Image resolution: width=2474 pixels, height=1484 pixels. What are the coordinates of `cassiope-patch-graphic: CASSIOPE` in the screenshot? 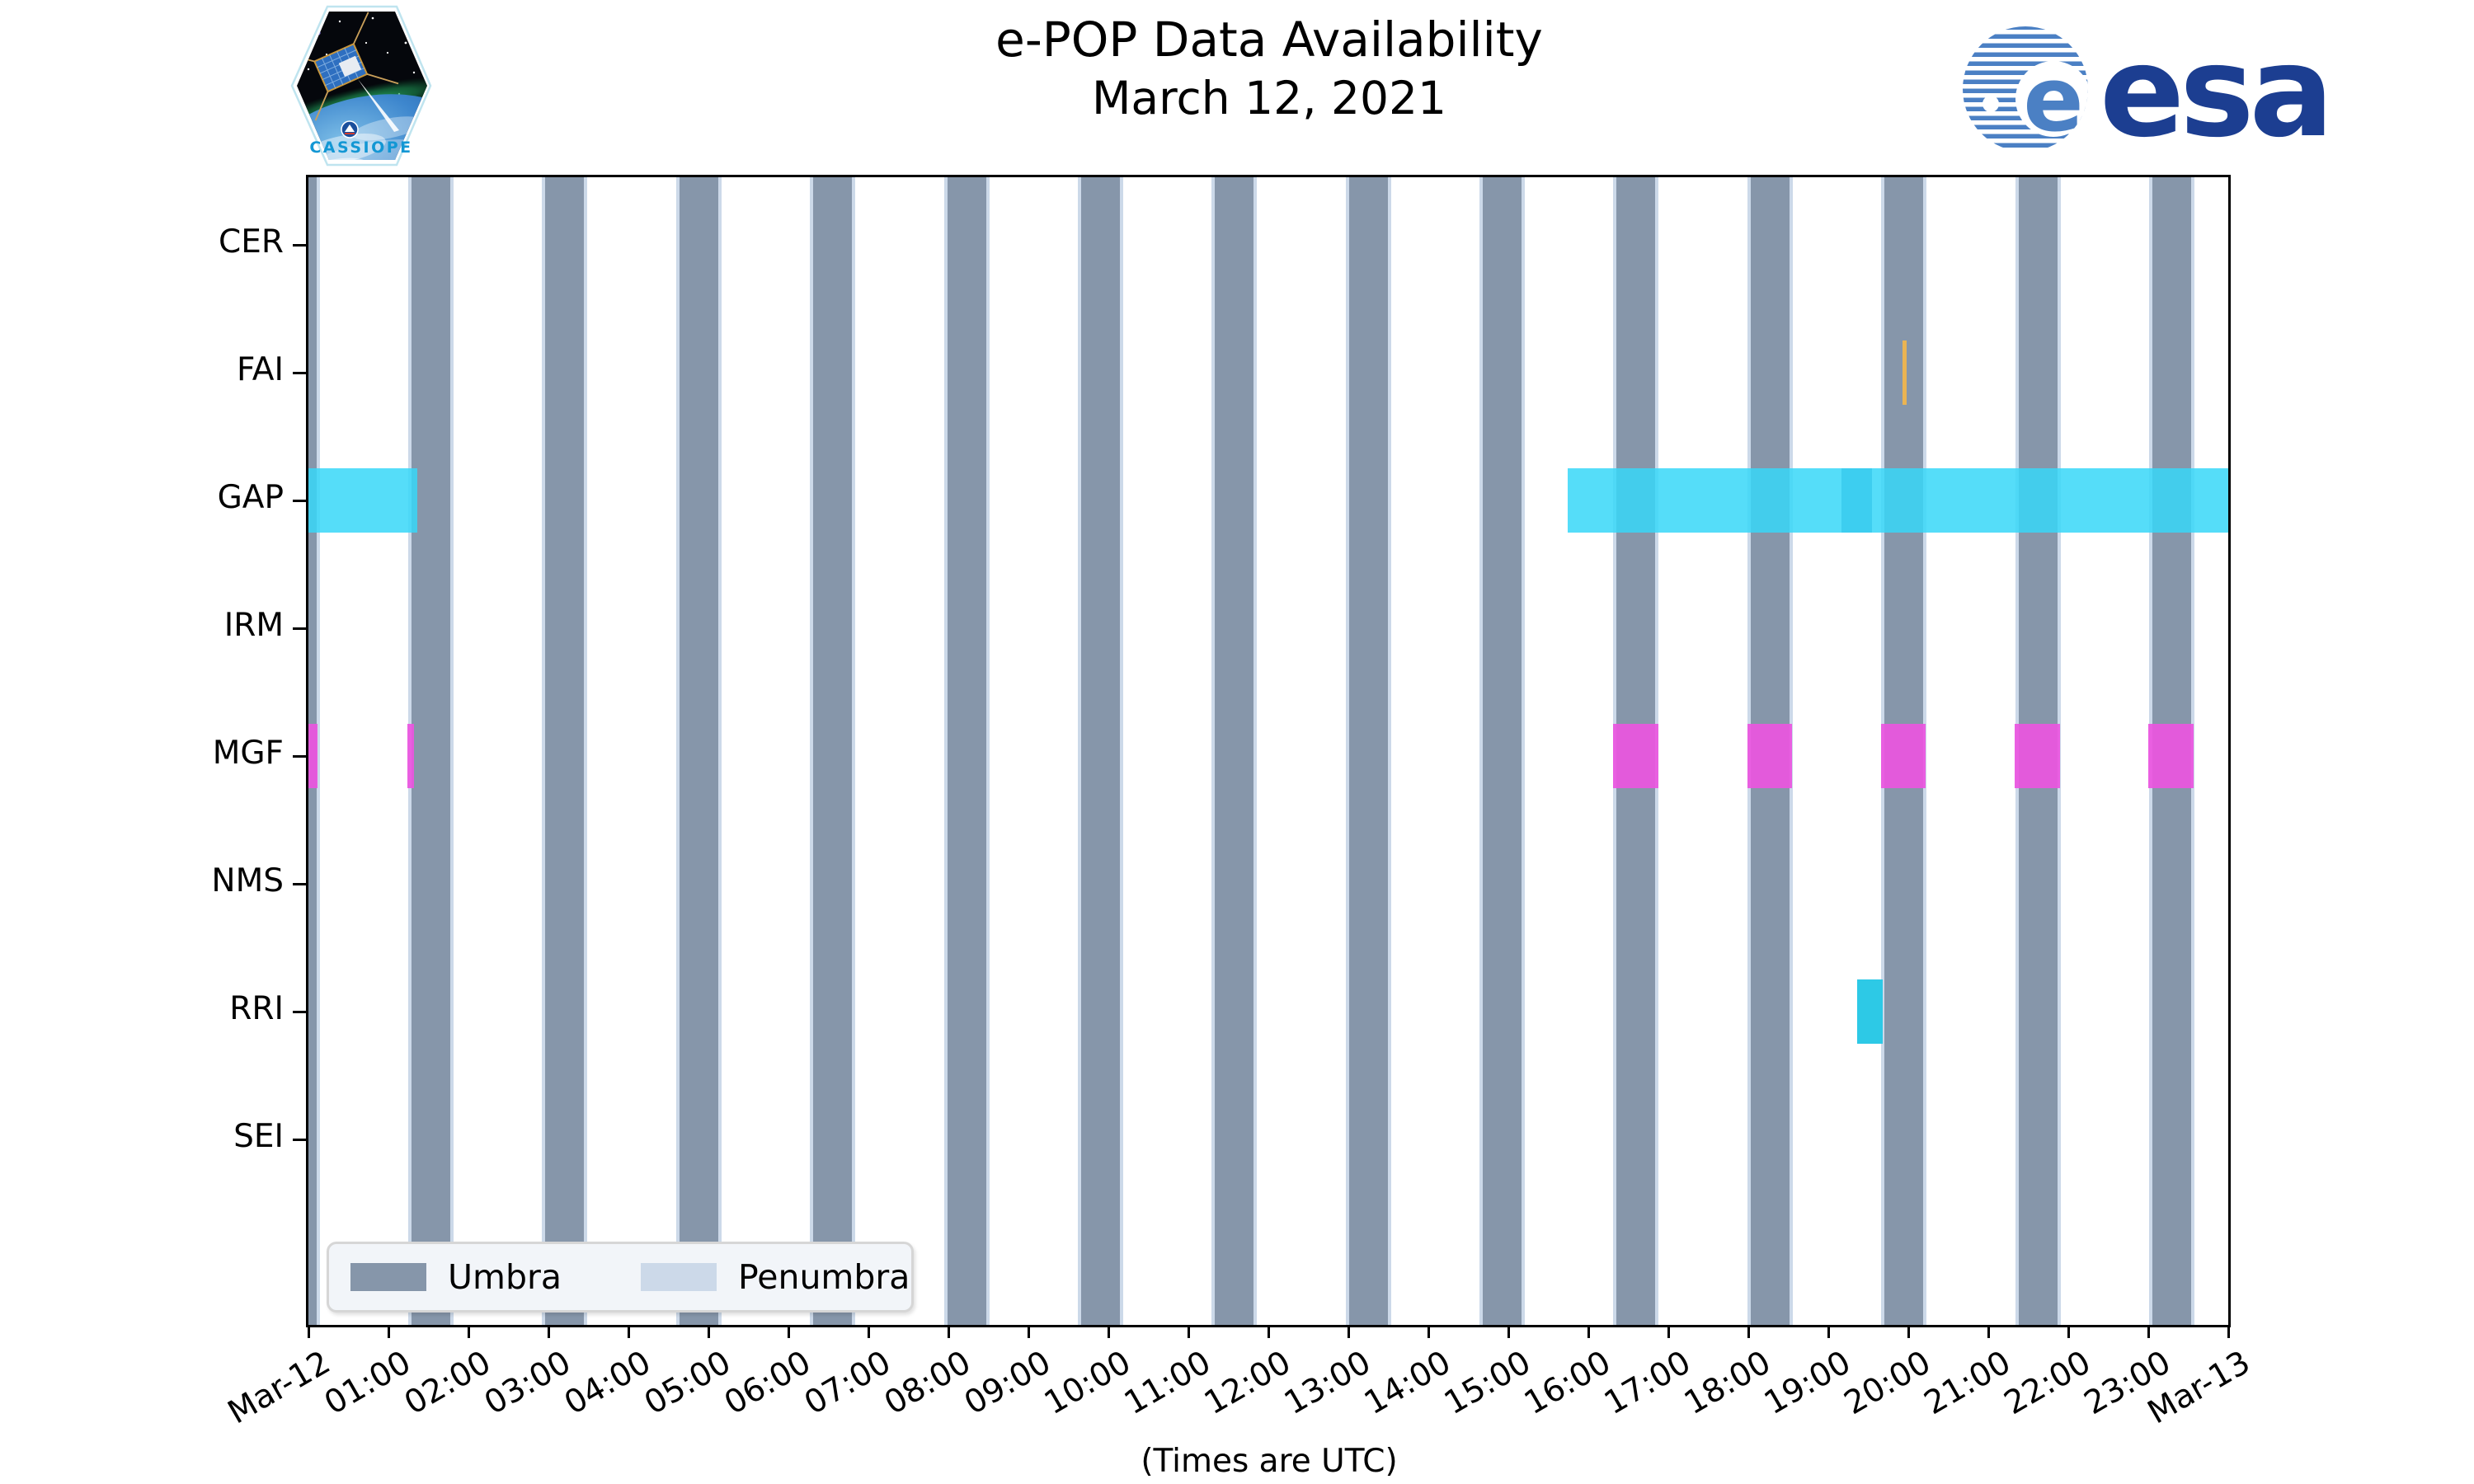 It's located at (361, 86).